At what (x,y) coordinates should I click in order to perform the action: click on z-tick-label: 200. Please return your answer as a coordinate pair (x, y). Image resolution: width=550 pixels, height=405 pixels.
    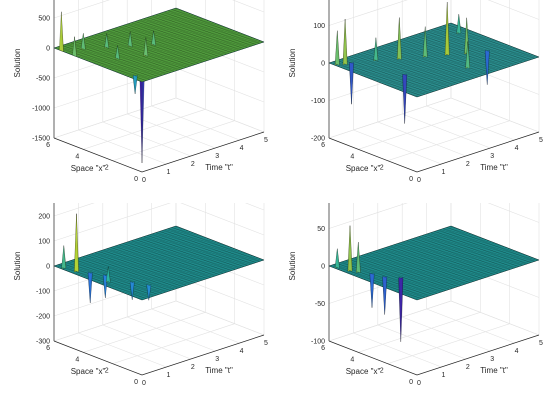
    Looking at the image, I should click on (44, 217).